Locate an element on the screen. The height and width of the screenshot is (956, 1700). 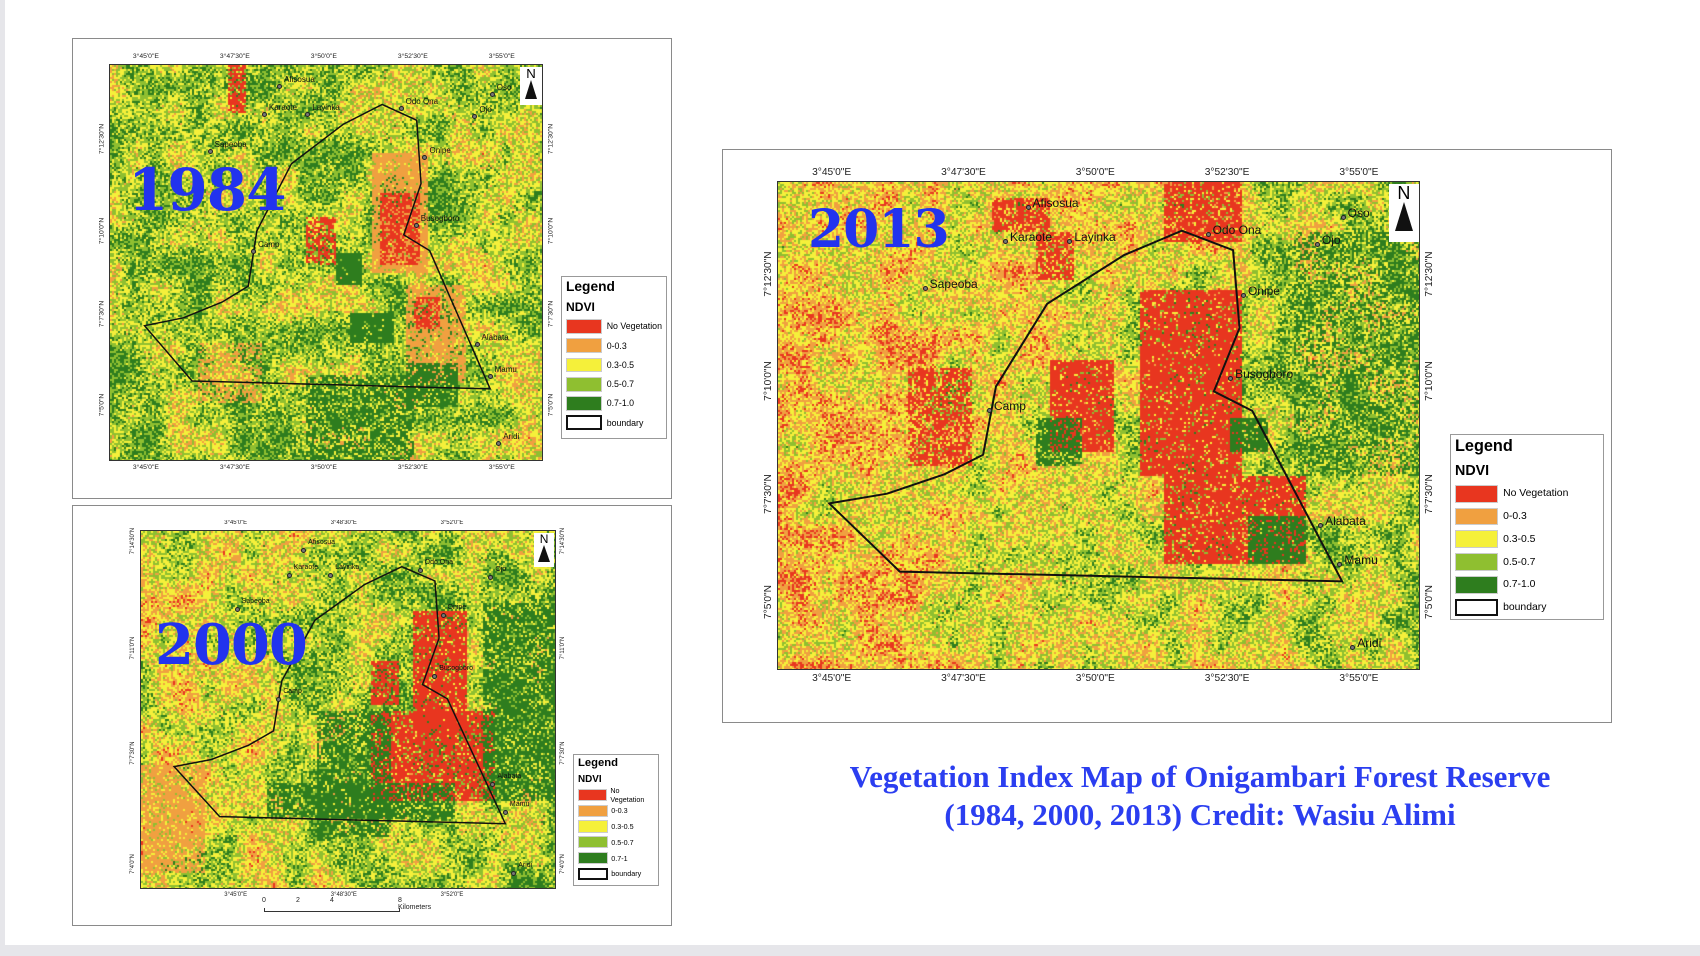
x-tick-bottom: 3°52'0"E is located at coordinates (452, 895).